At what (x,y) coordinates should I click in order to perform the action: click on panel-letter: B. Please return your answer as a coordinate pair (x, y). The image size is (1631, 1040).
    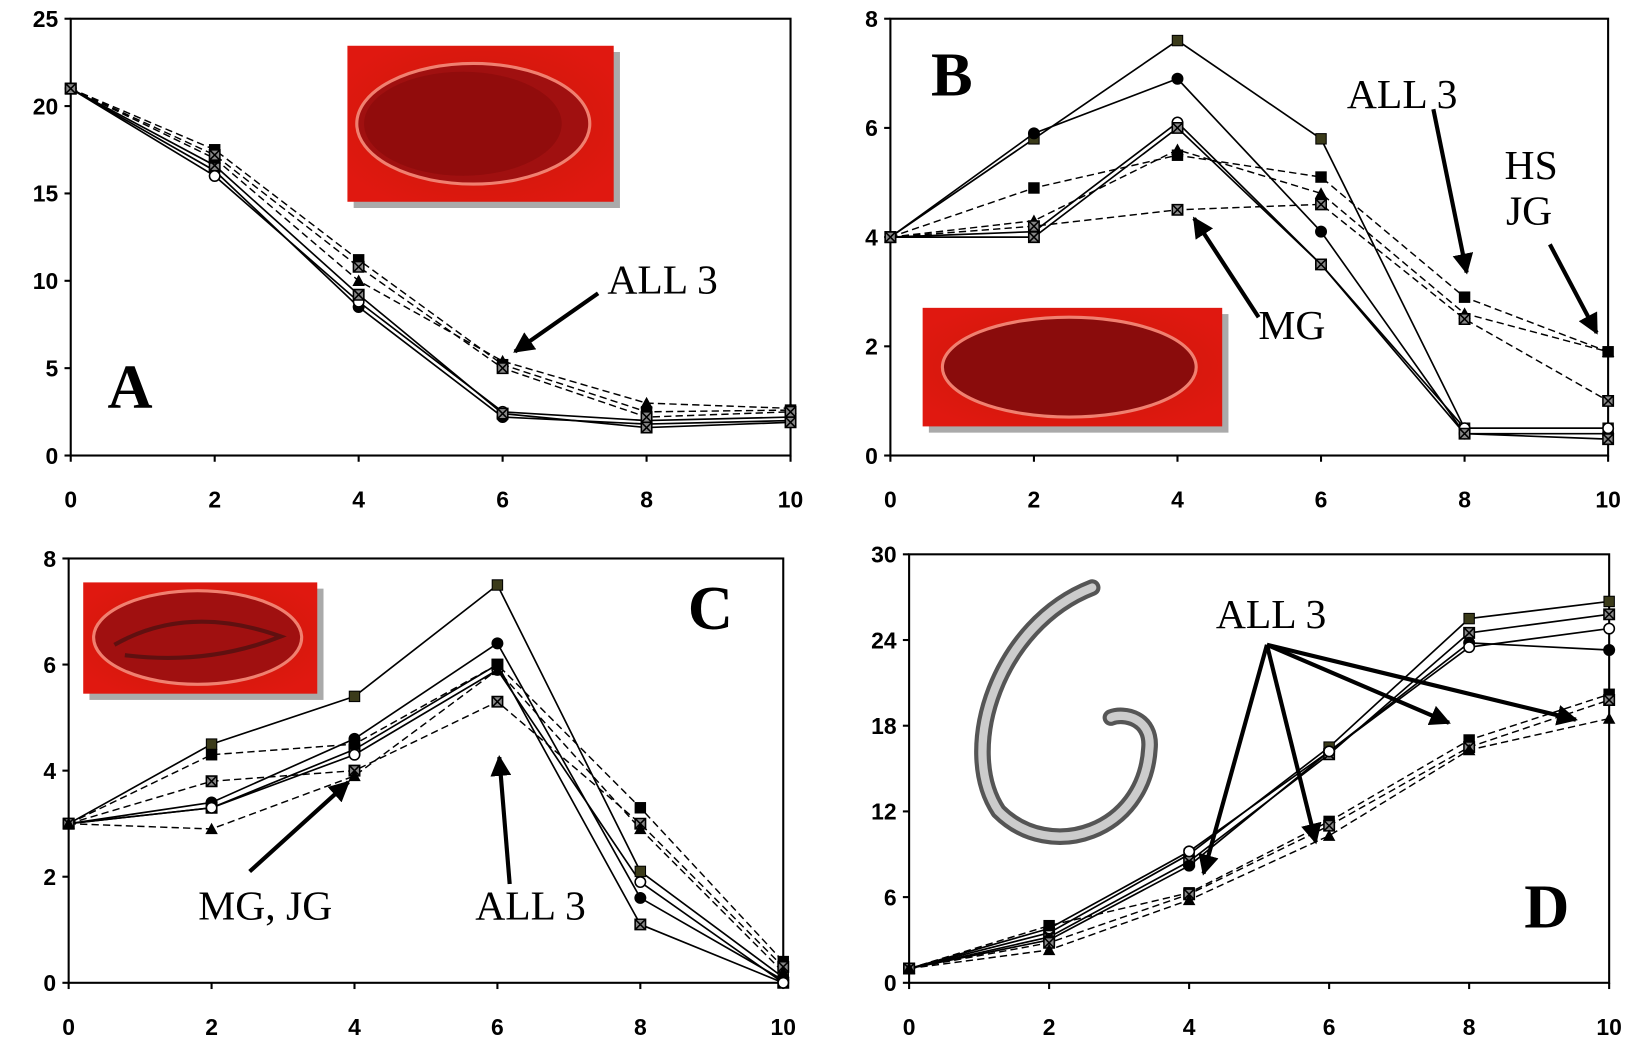
    Looking at the image, I should click on (952, 75).